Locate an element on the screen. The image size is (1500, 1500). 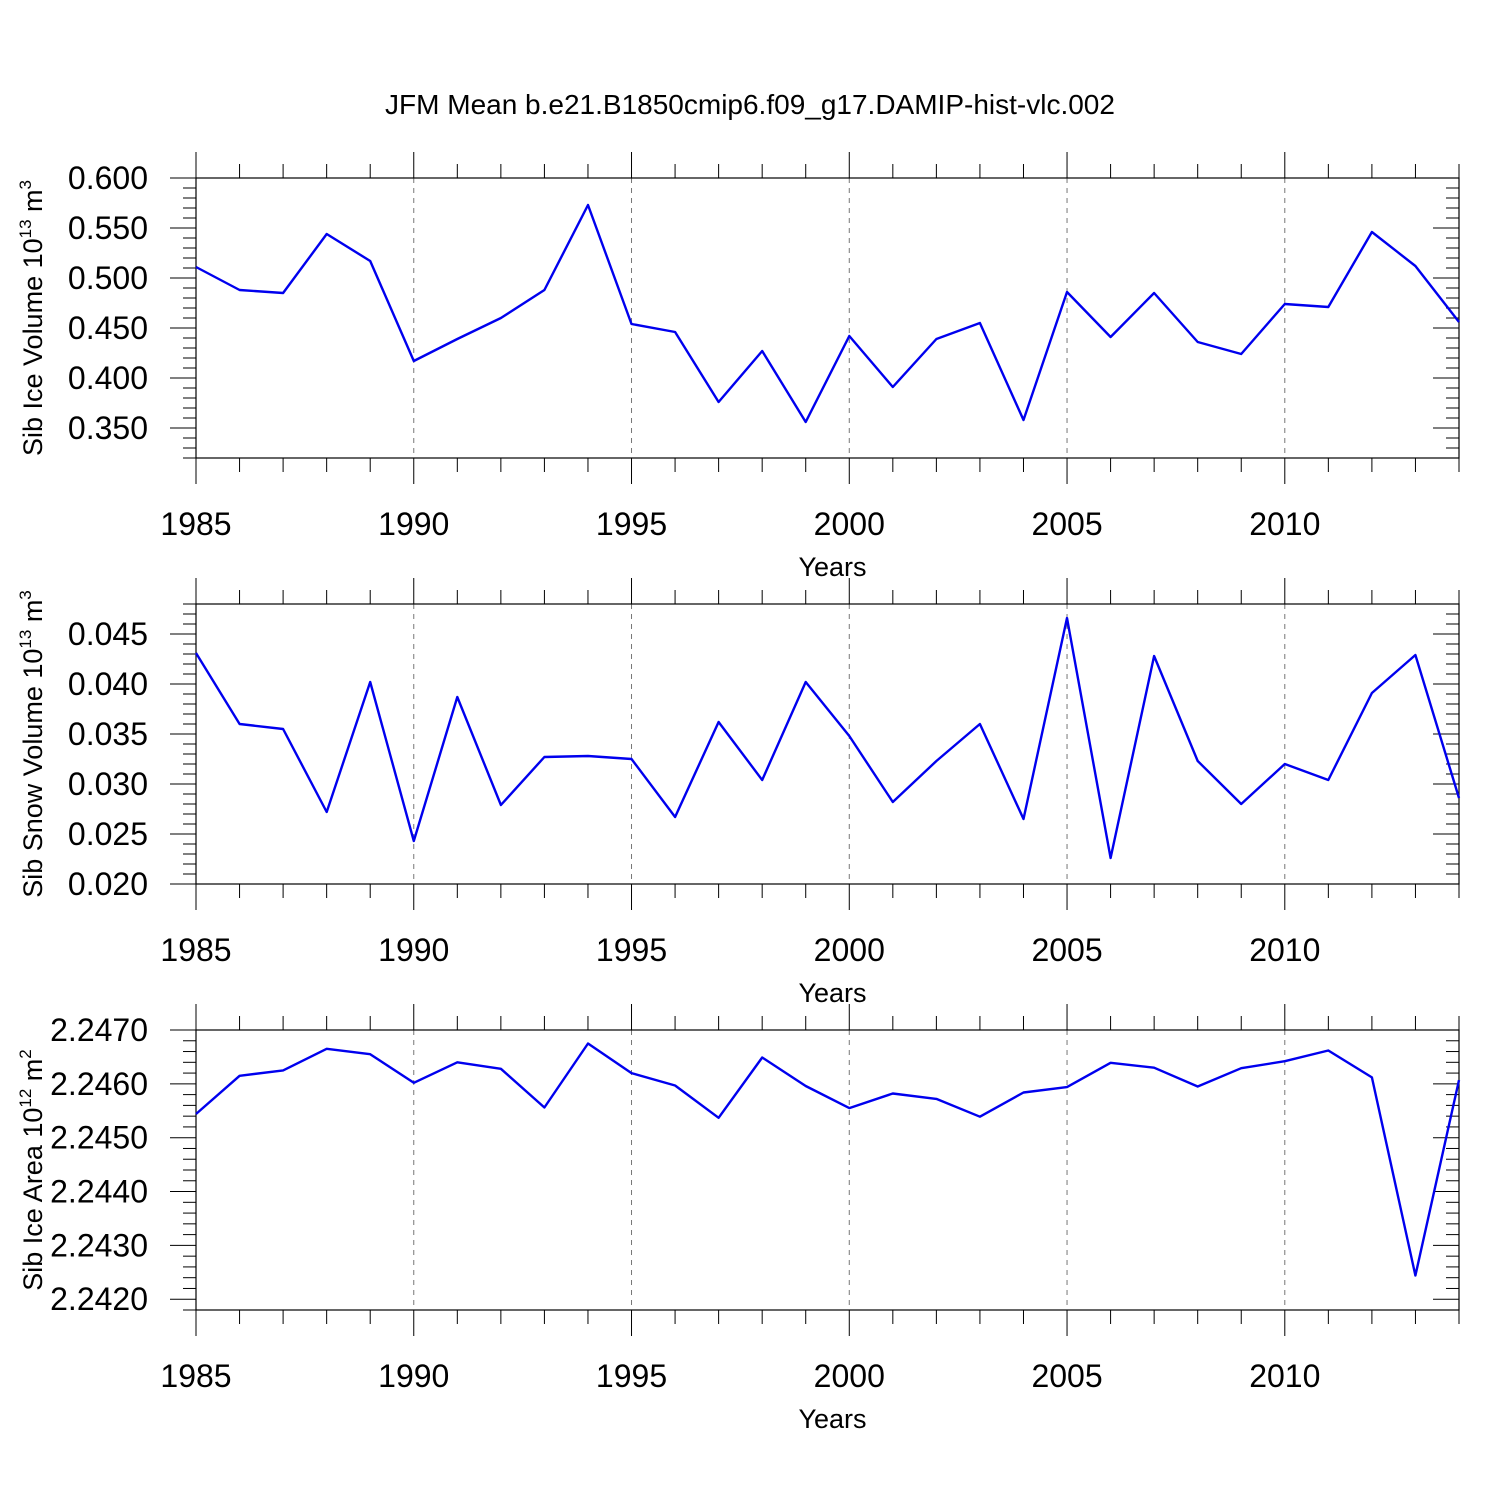
y-tick-label: 0.400 is located at coordinates (108, 378).